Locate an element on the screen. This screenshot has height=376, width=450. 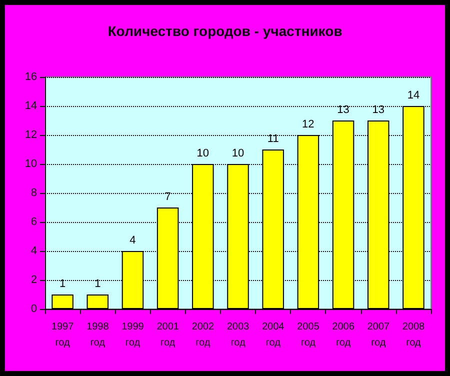
x-tick-label: 2004 год is located at coordinates (273, 335).